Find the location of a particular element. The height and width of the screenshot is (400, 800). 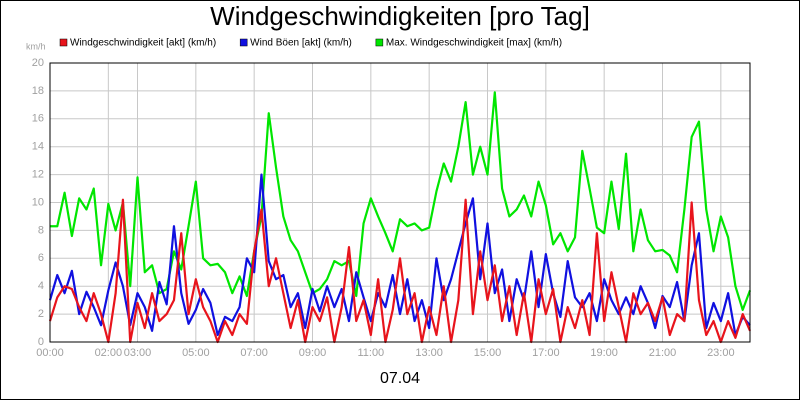

x-tick-label: 09:00 is located at coordinates (313, 353).